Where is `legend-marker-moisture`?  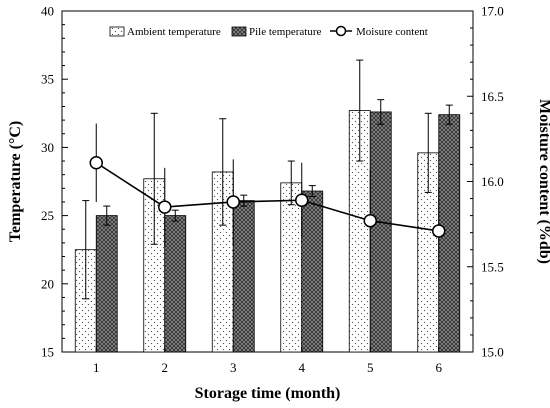 legend-marker-moisture is located at coordinates (341, 31).